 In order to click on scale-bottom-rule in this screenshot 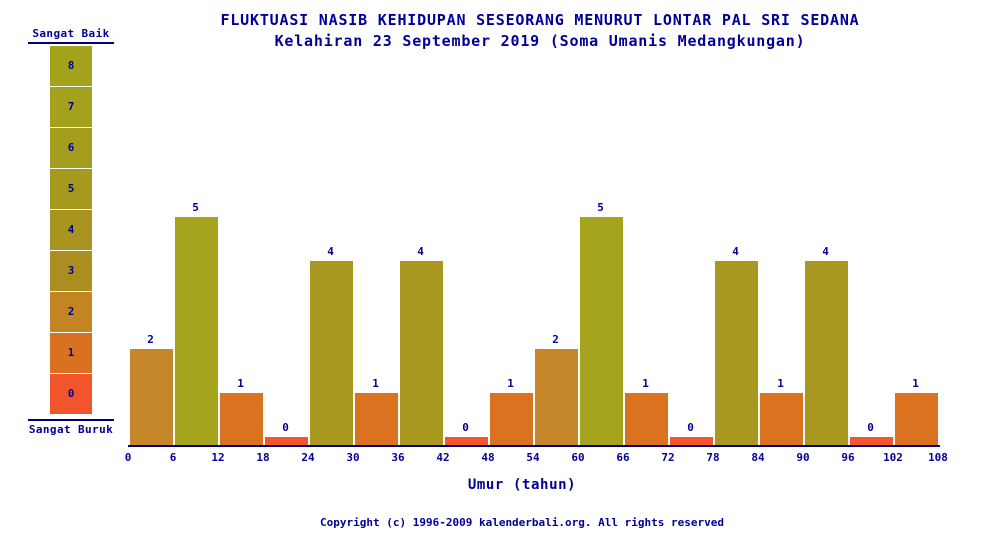, I will do `click(71, 420)`.